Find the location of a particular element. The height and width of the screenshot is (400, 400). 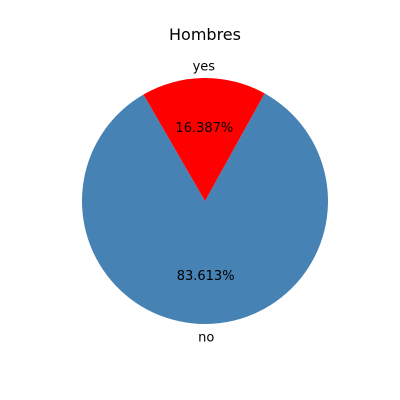

pie-labels: no 83.613% yes 16.387% is located at coordinates (204, 203).